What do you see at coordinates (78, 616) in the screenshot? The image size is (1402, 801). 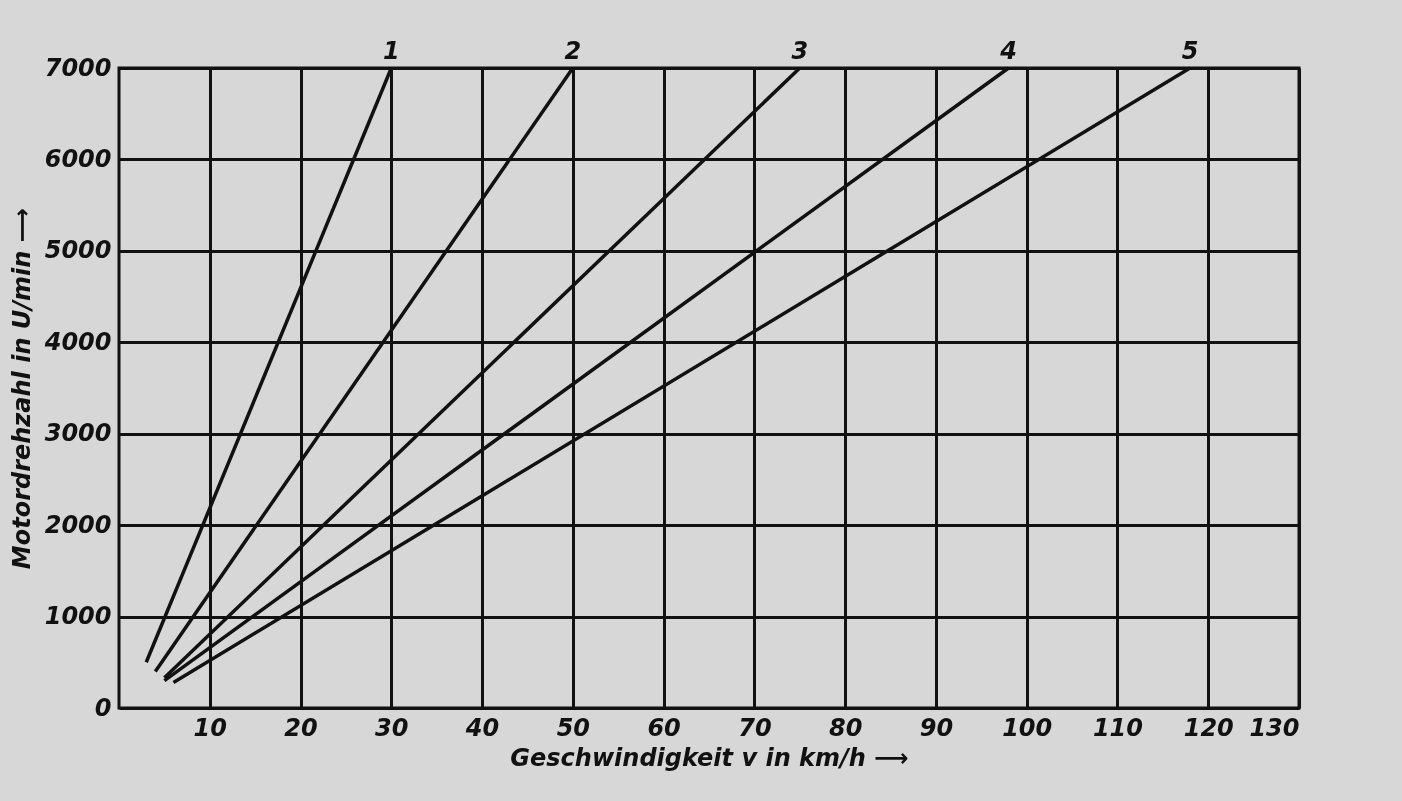 I see `y-tick-label: 1000` at bounding box center [78, 616].